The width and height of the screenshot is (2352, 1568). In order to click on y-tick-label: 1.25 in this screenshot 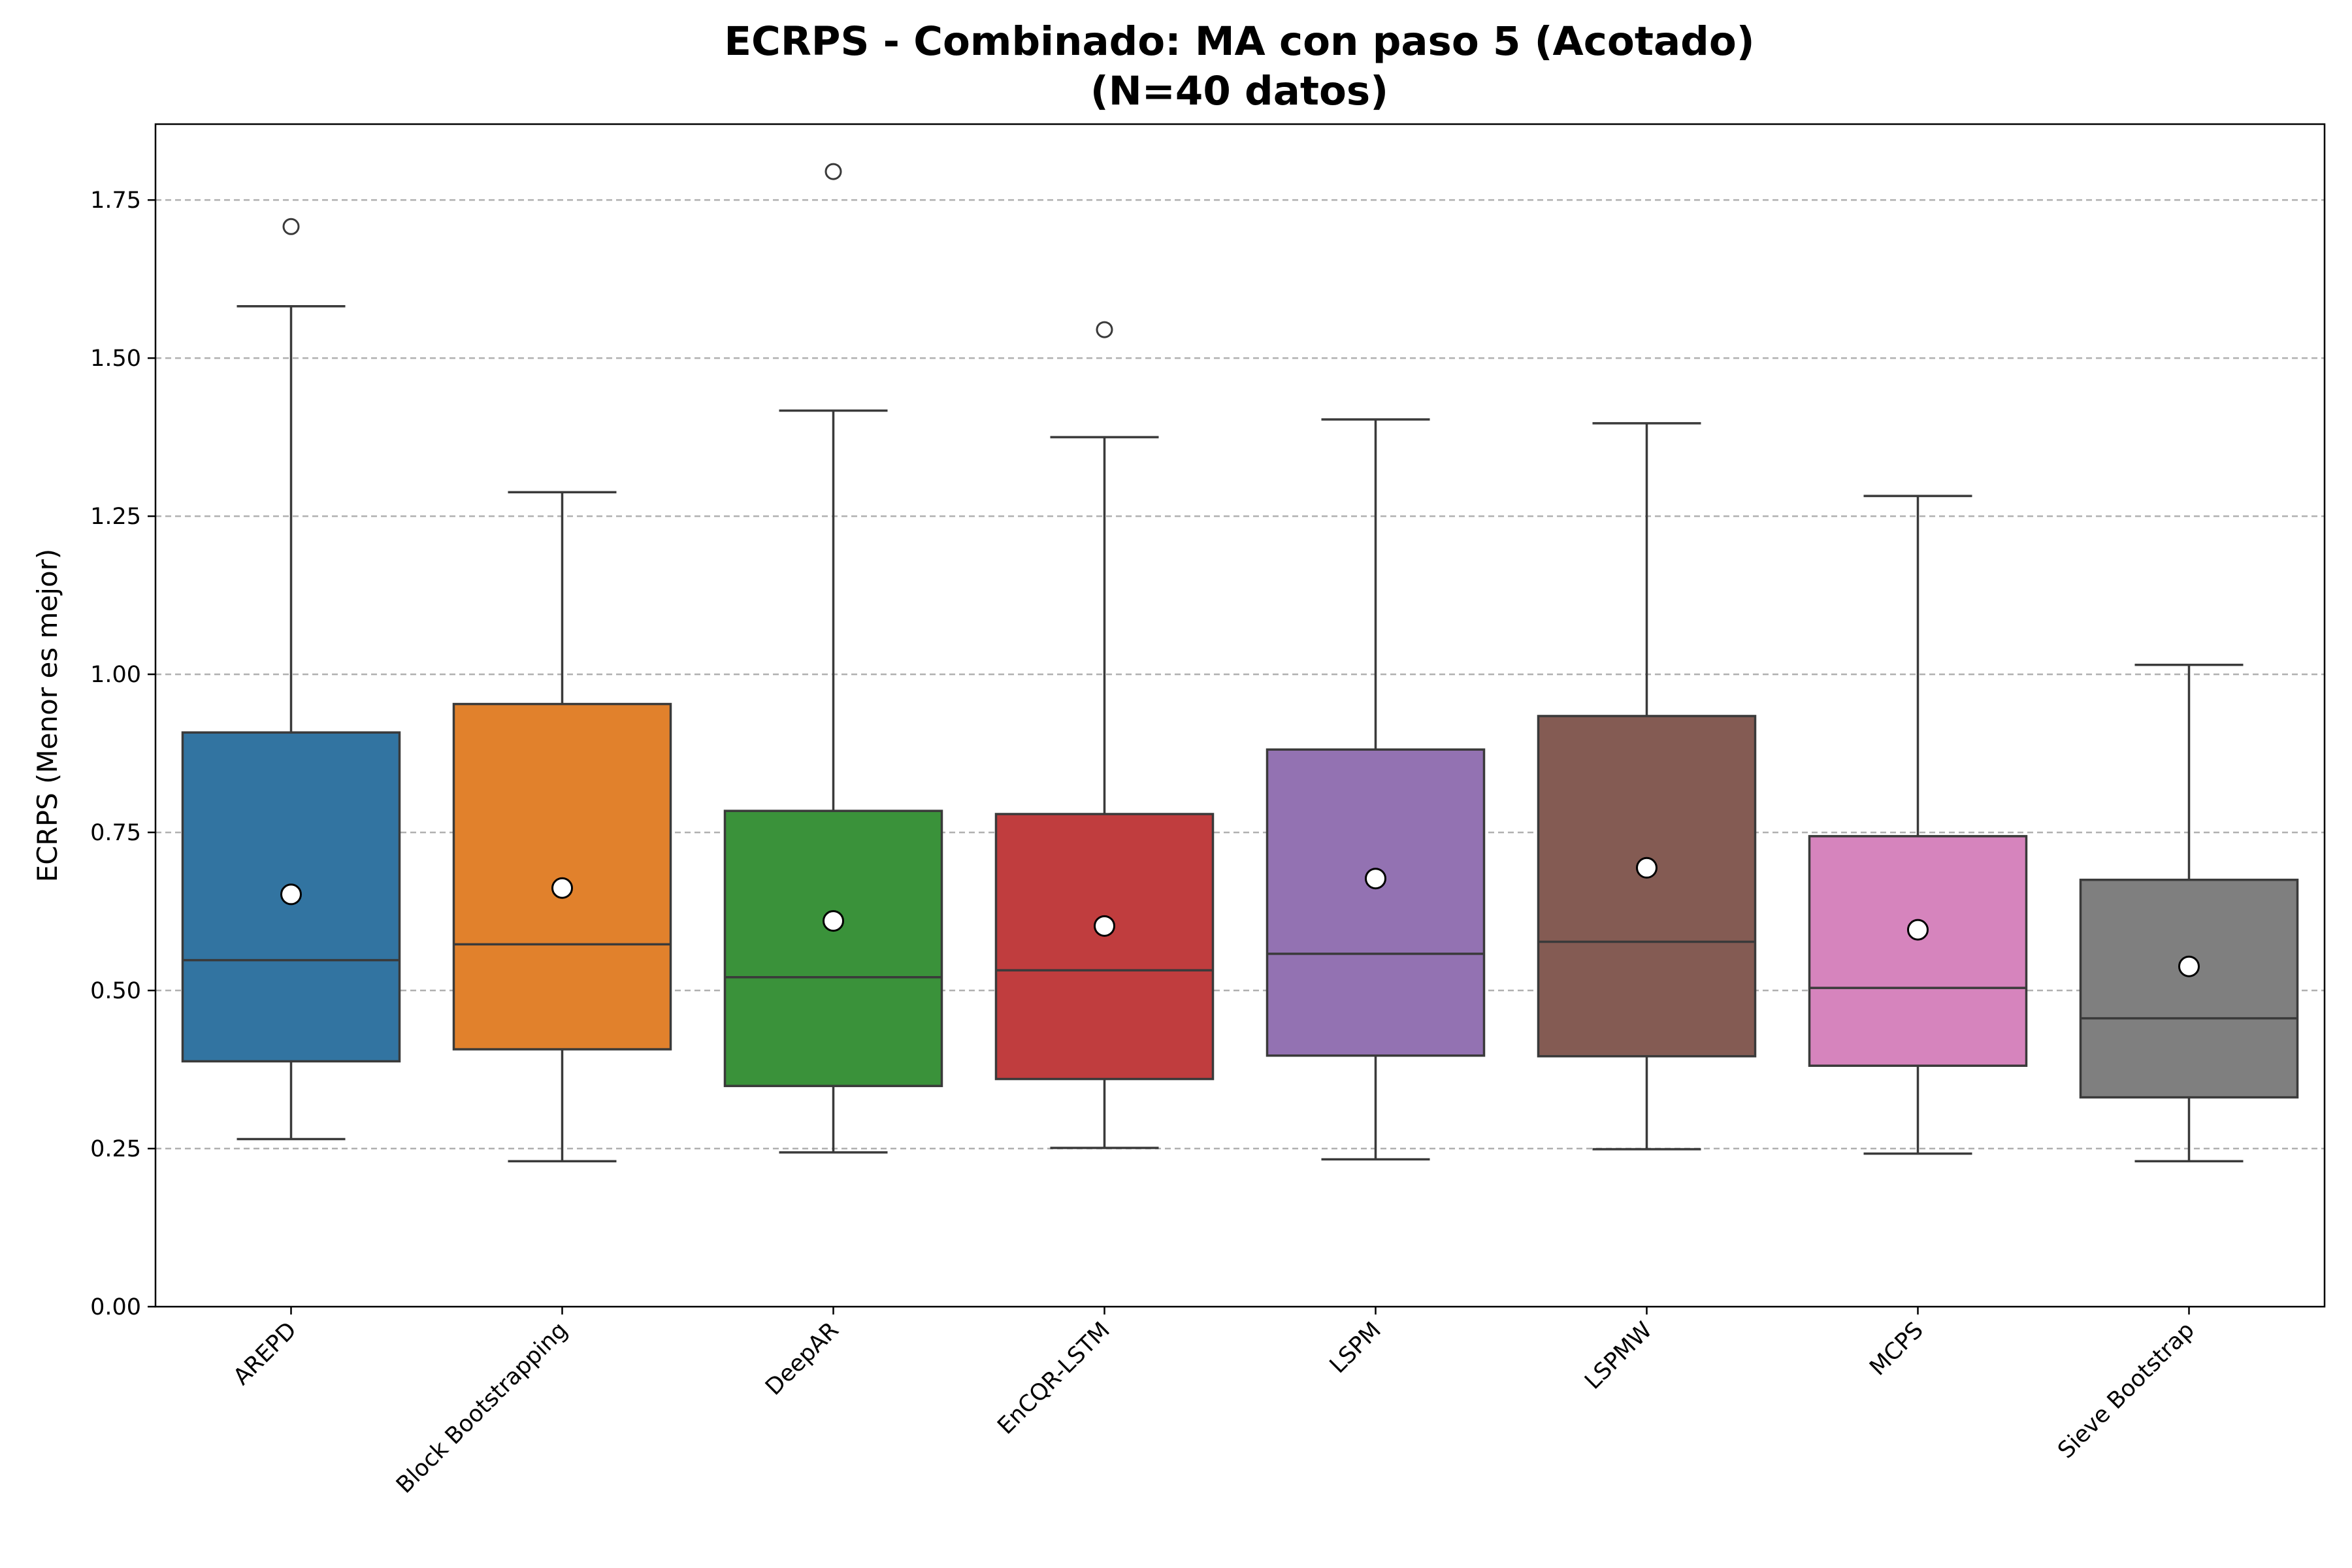, I will do `click(115, 517)`.